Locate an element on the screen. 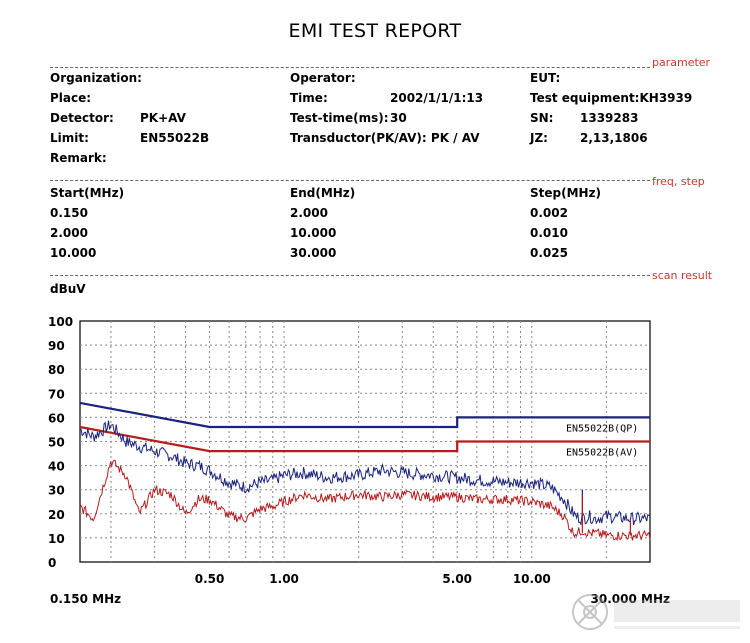  watermark-logo is located at coordinates (656, 612).